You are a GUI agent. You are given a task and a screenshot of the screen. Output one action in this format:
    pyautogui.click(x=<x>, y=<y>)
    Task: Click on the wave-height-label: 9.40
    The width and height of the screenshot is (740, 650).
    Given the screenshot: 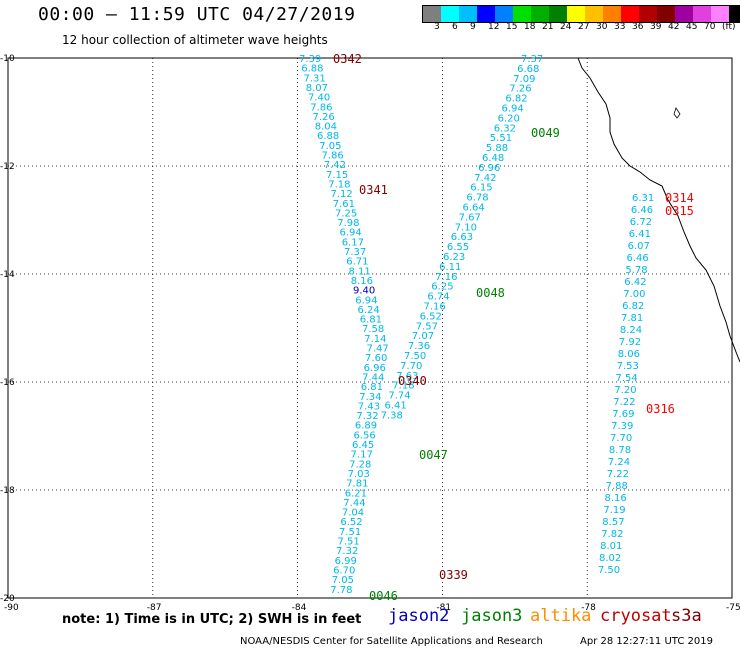 What is the action you would take?
    pyautogui.click(x=364, y=291)
    